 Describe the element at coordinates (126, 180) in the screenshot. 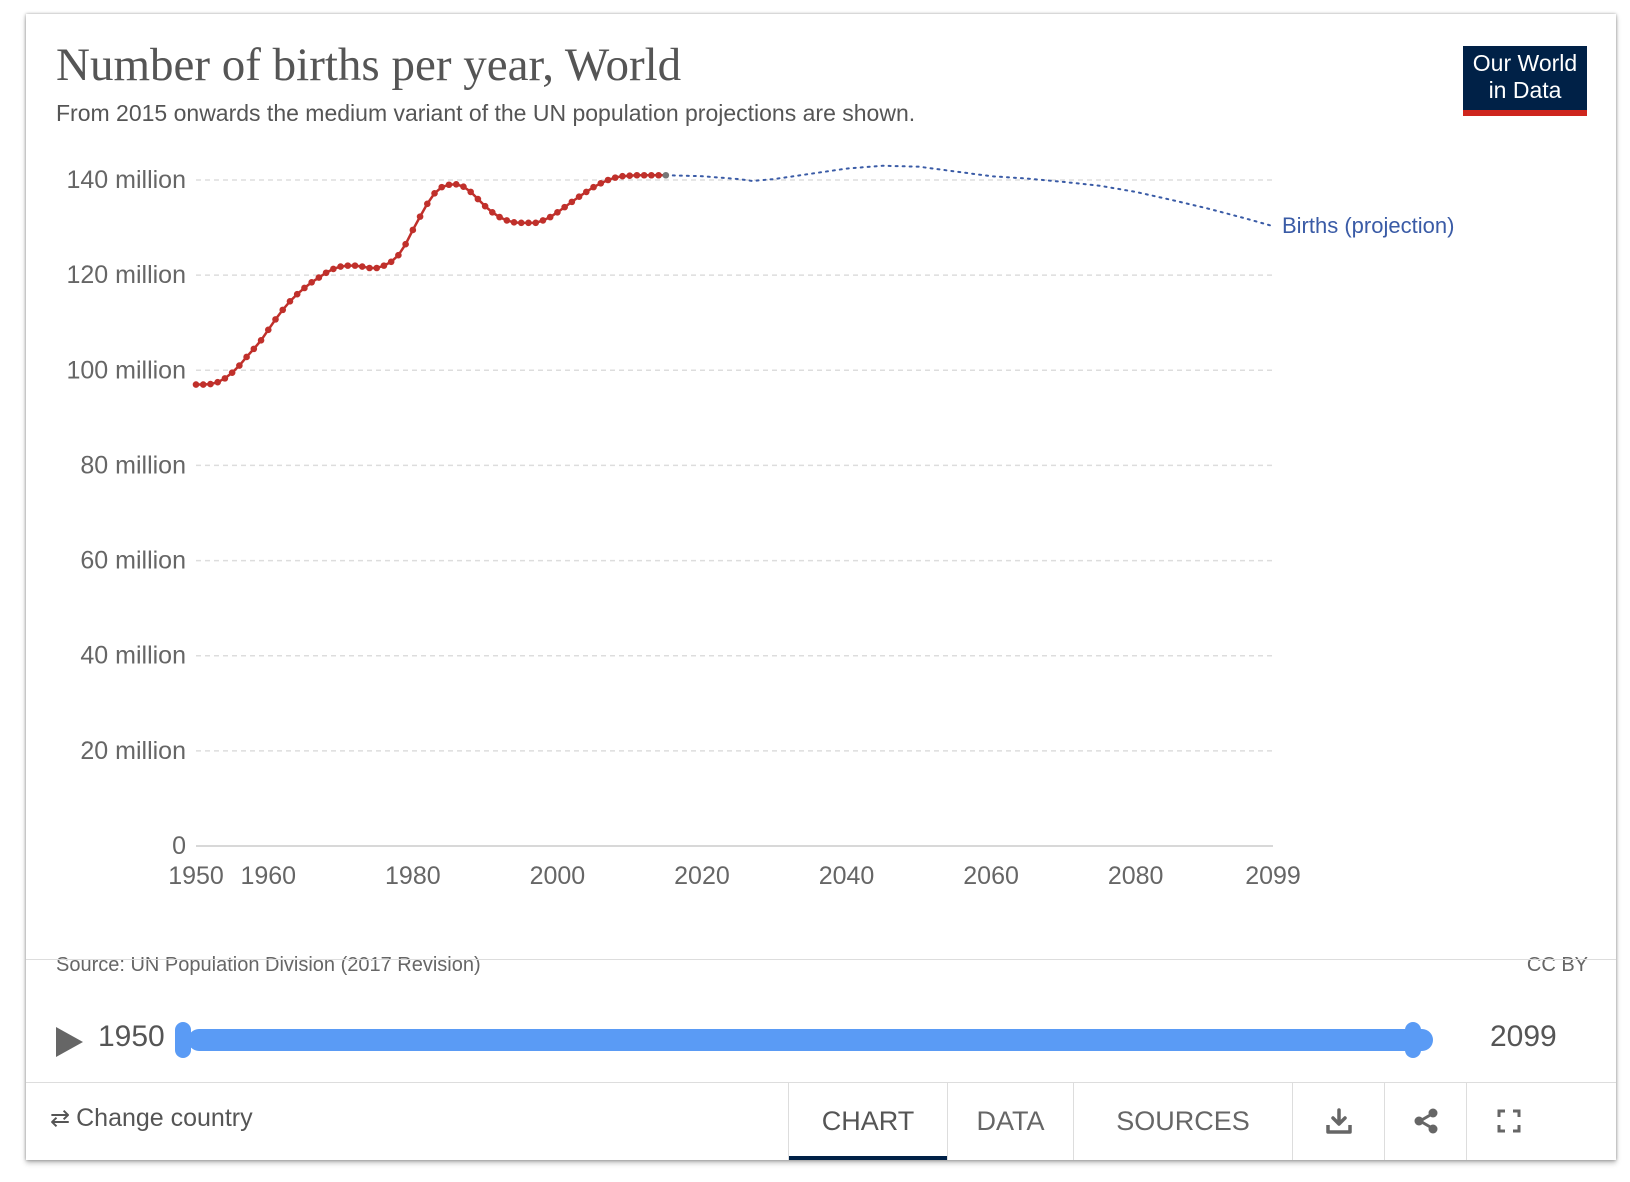

I see `y-tick-label: 140 million` at that location.